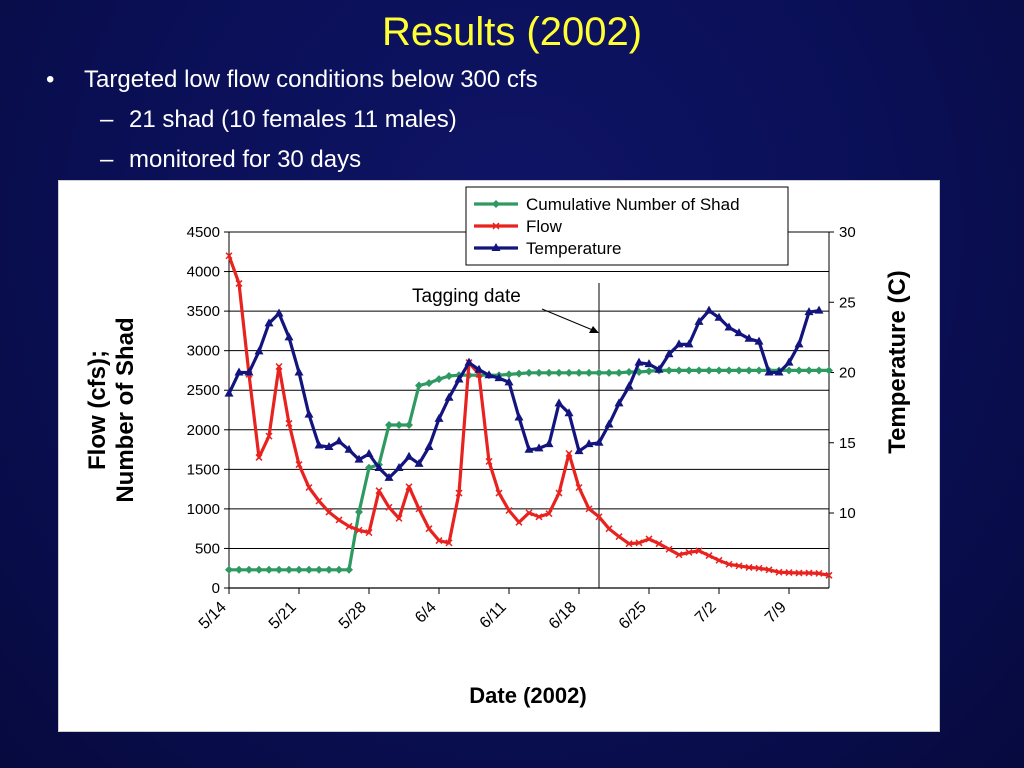 Image resolution: width=1024 pixels, height=768 pixels. Describe the element at coordinates (847, 232) in the screenshot. I see `y-right-tick-label: 30` at that location.